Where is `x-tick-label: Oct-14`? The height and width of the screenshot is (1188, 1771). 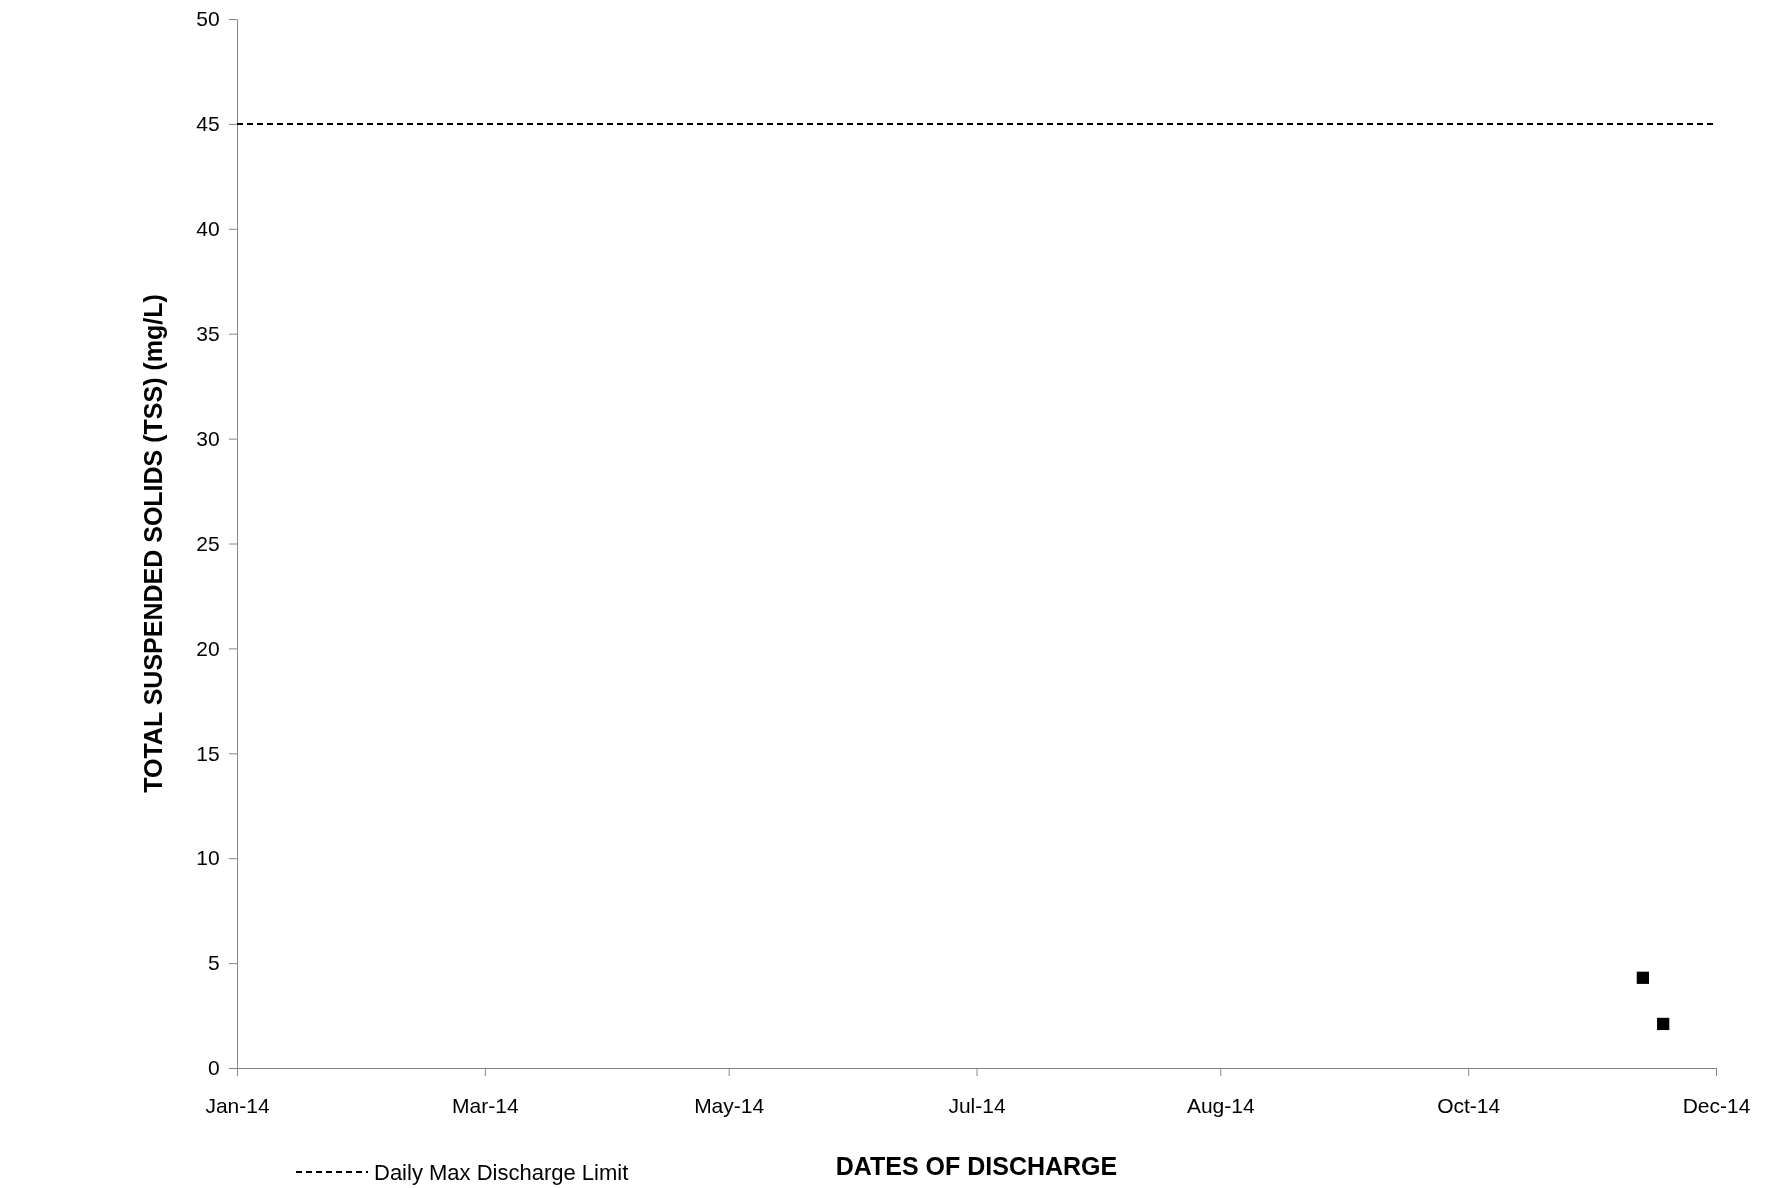 x-tick-label: Oct-14 is located at coordinates (1469, 1105).